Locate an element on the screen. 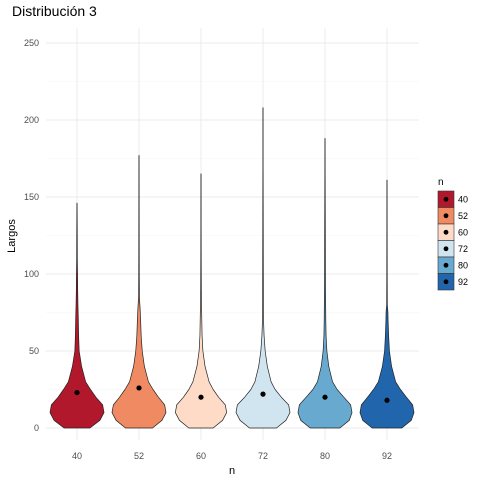  legend-label-52: 52 is located at coordinates (463, 216).